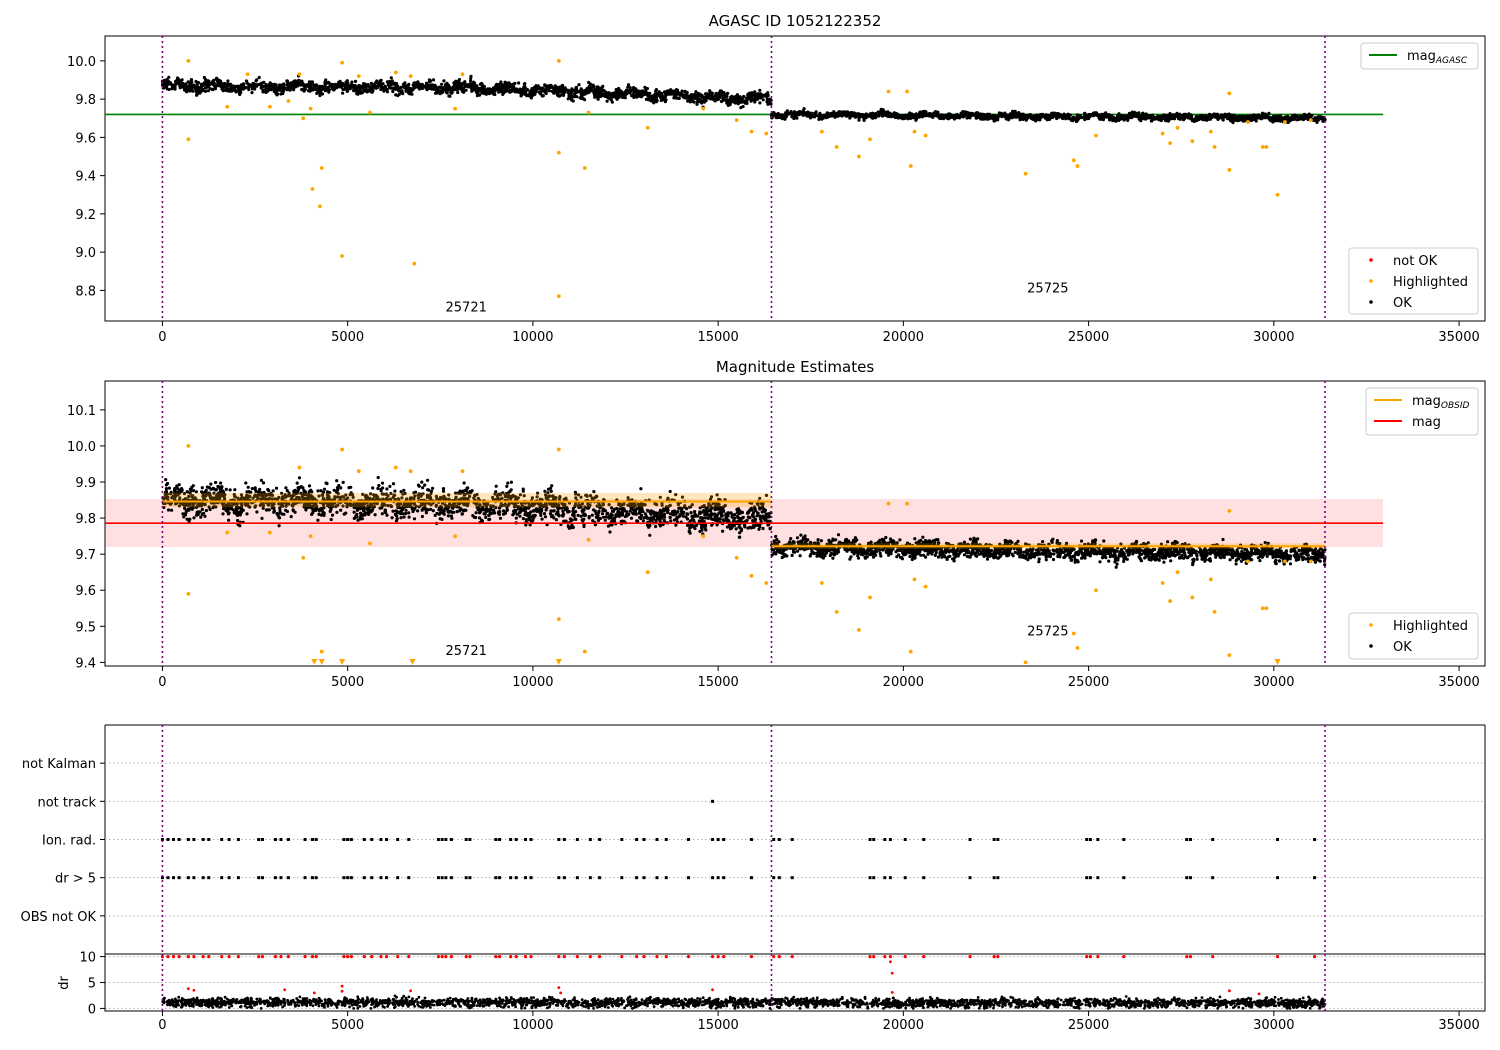 This screenshot has width=1500, height=1050. I want to click on y-tick-label: 9.9, so click(85, 483).